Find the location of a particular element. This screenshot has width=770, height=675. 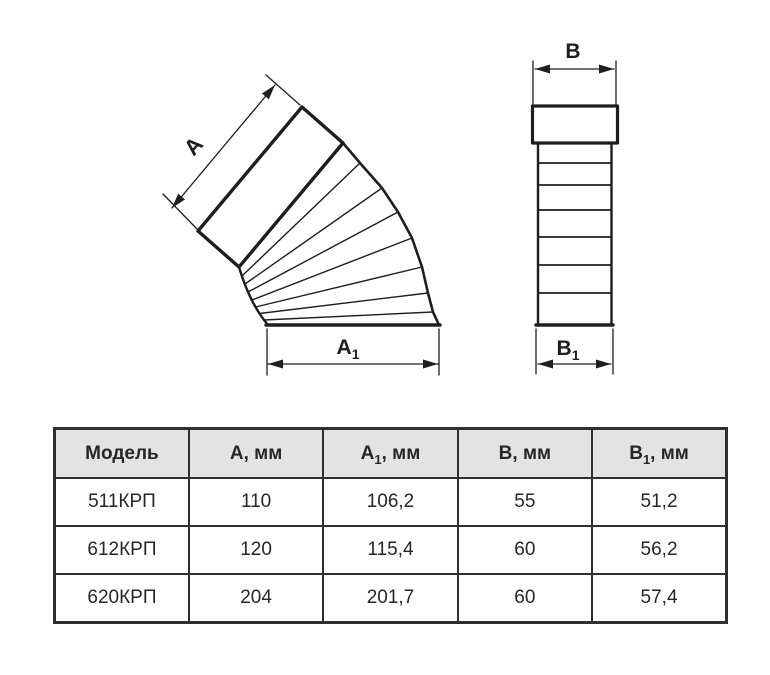

column-header-a1: А1, мм is located at coordinates (390, 453).